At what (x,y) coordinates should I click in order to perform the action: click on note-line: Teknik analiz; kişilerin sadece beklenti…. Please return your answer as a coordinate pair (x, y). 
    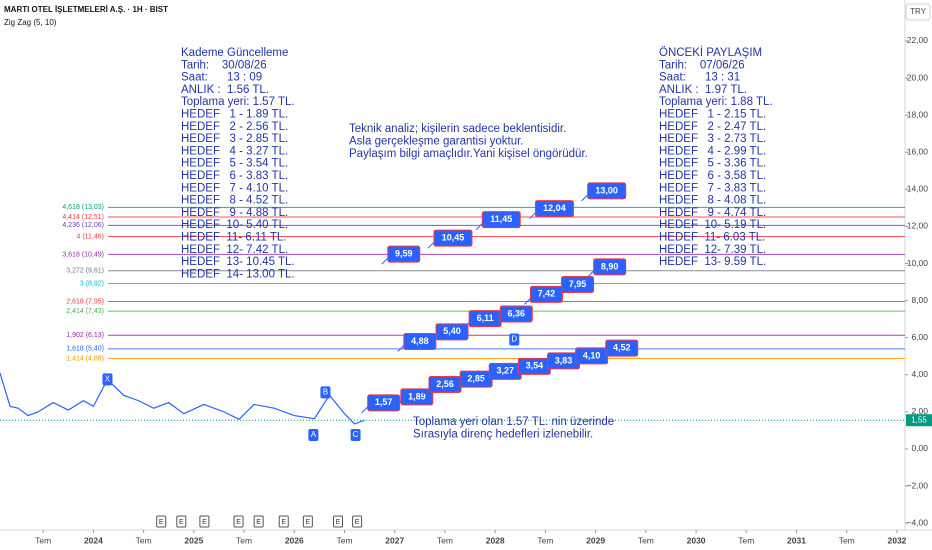
    Looking at the image, I should click on (457, 129).